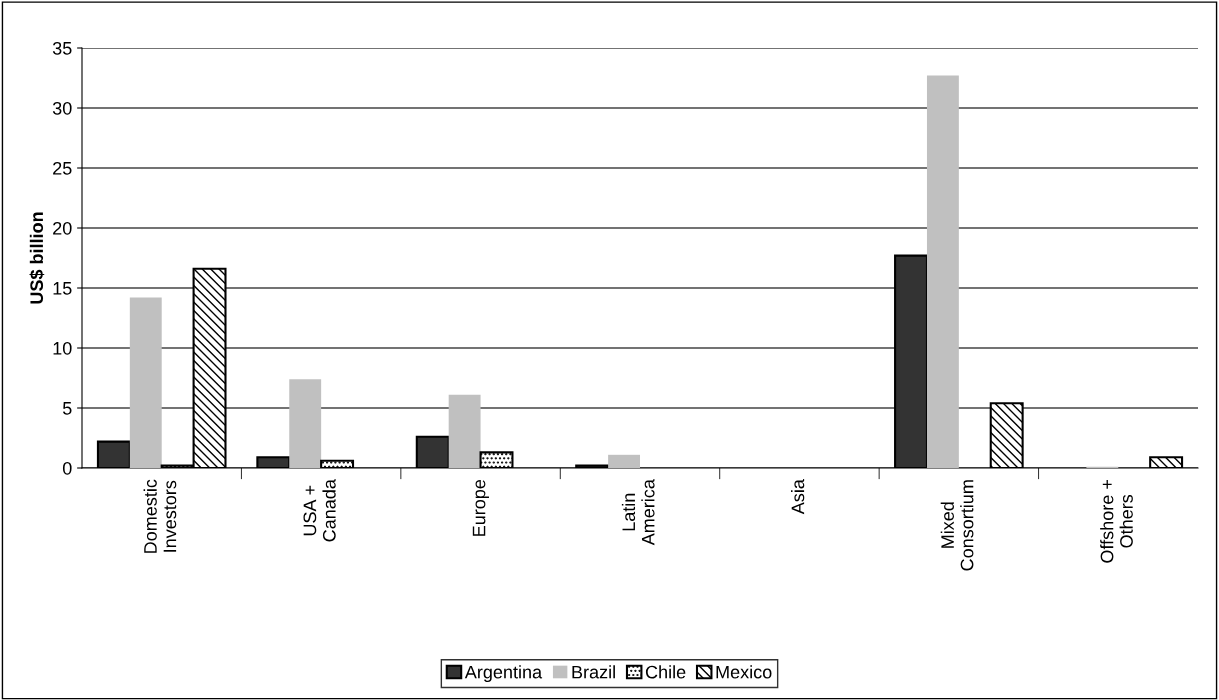 This screenshot has height=700, width=1219. I want to click on y-tick-label: 5, so click(67, 408).